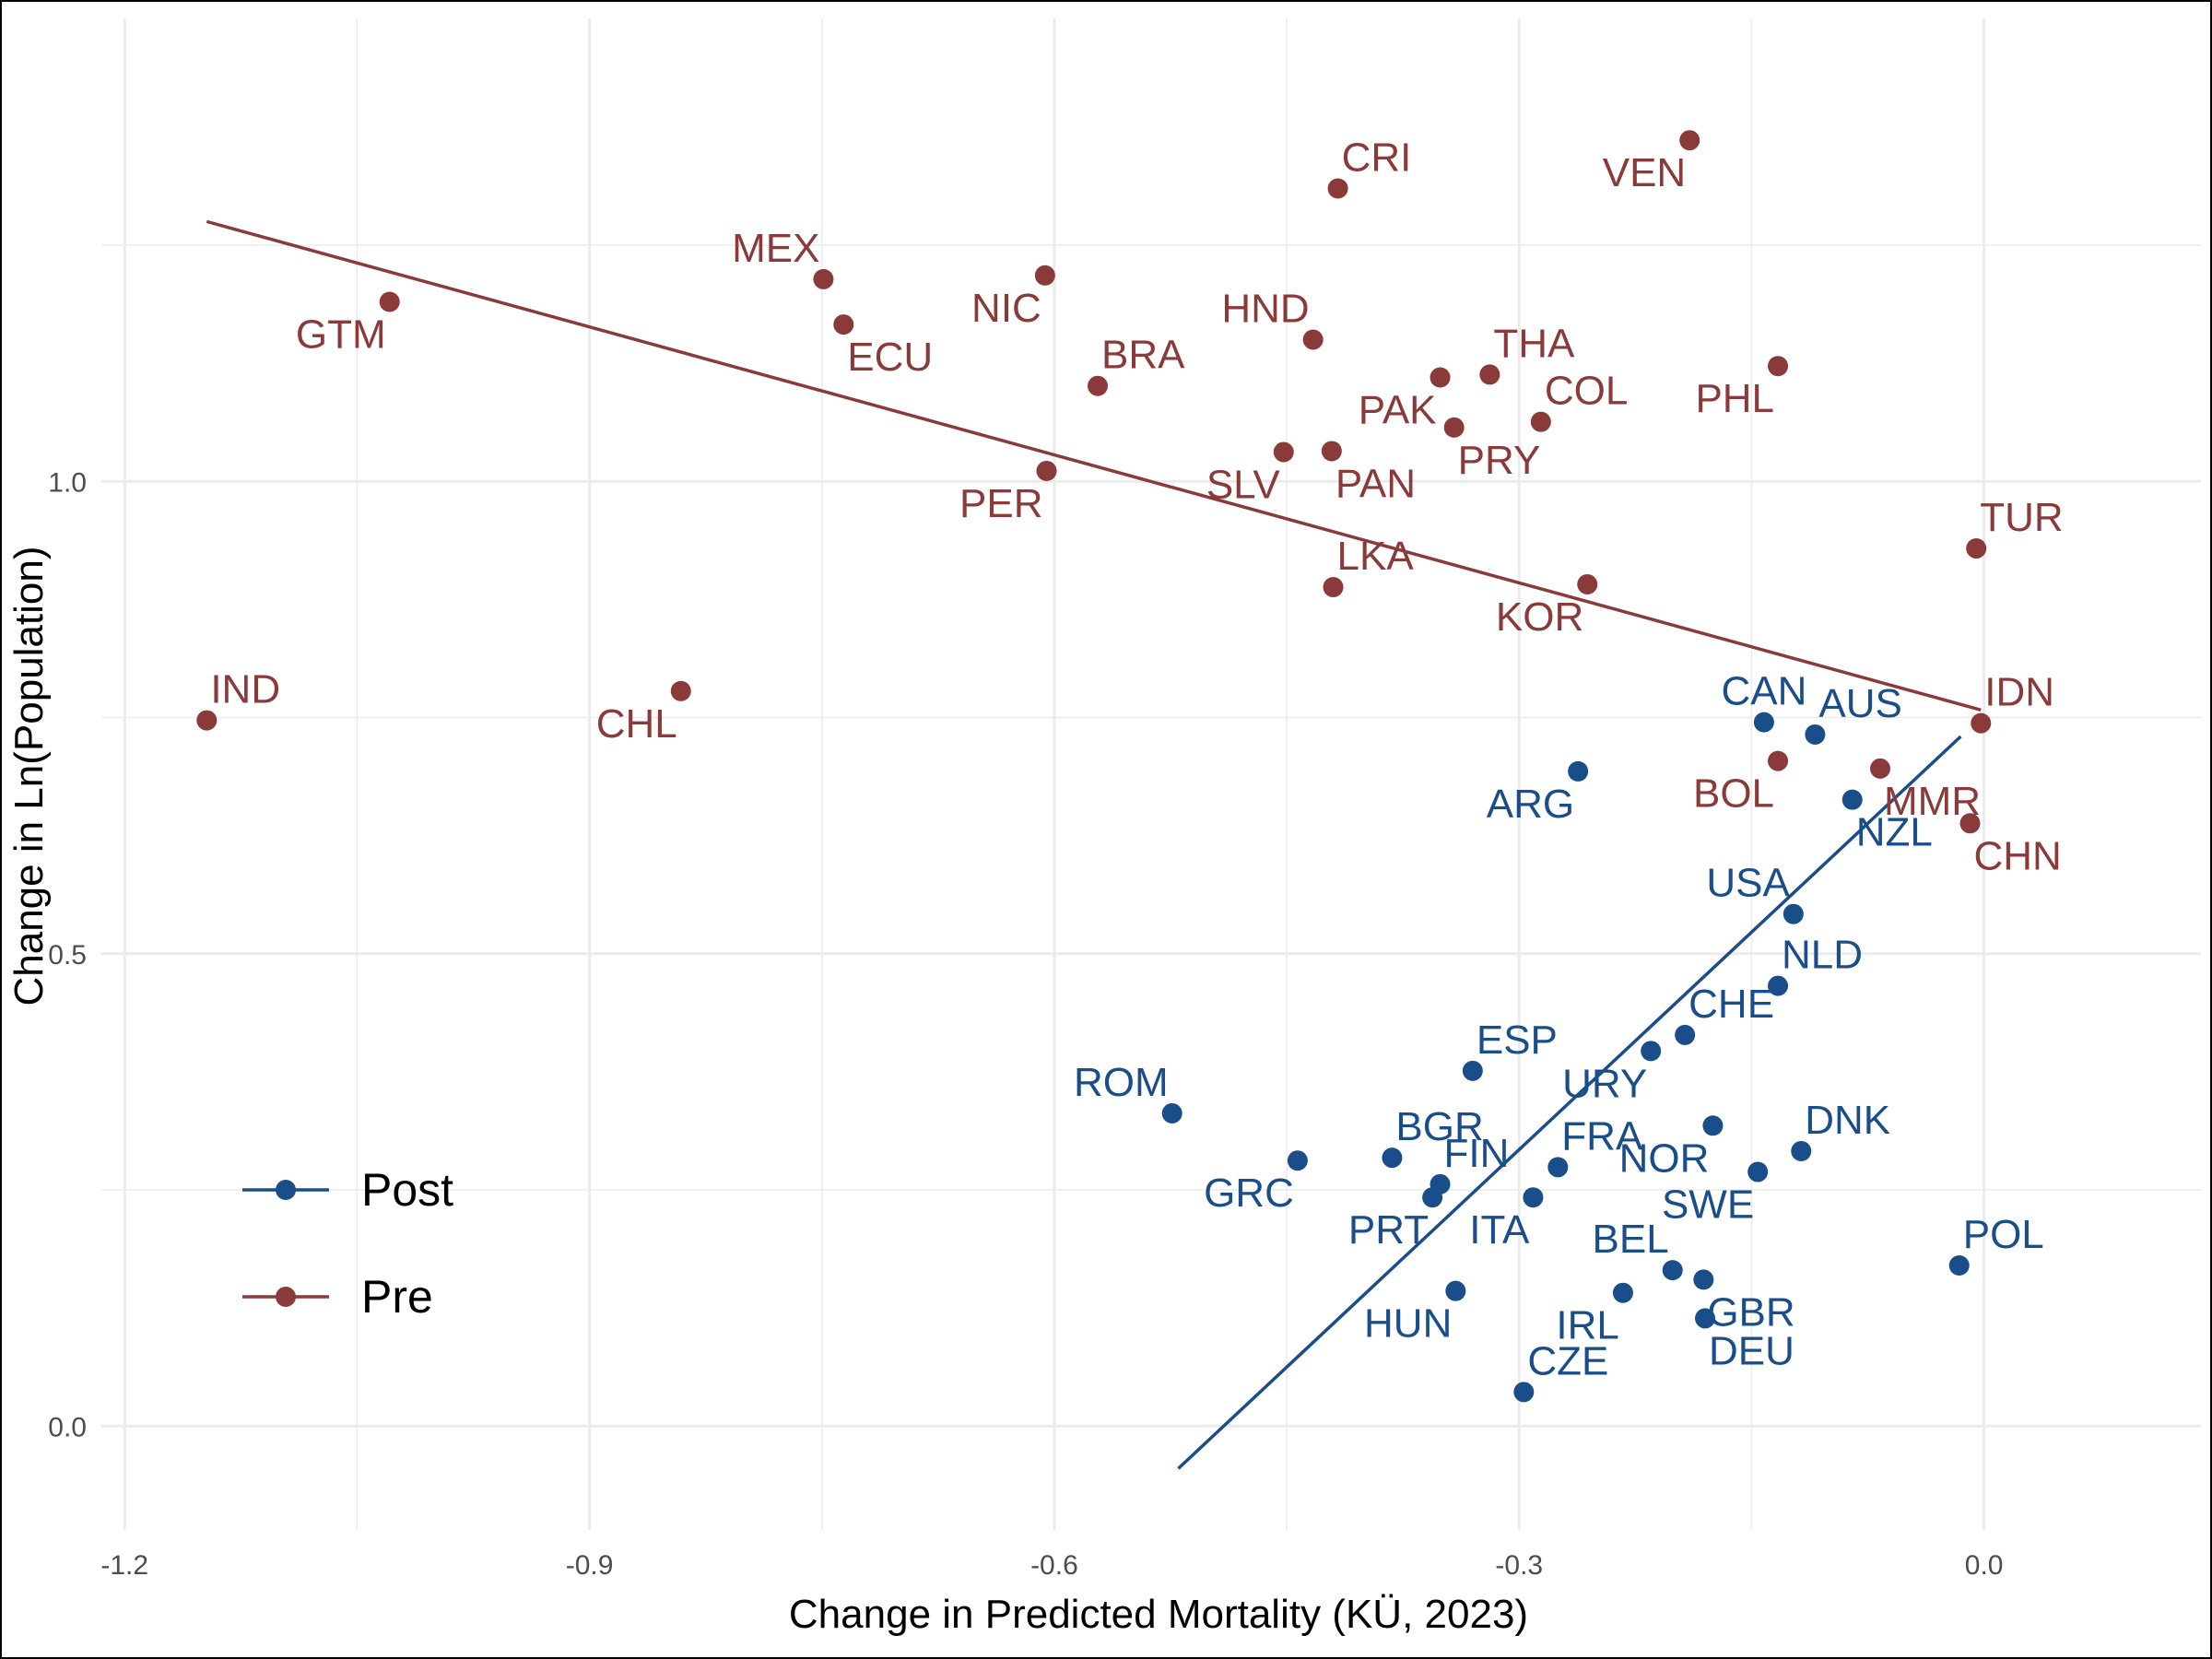  Describe the element at coordinates (389, 301) in the screenshot. I see `point-gtm` at that location.